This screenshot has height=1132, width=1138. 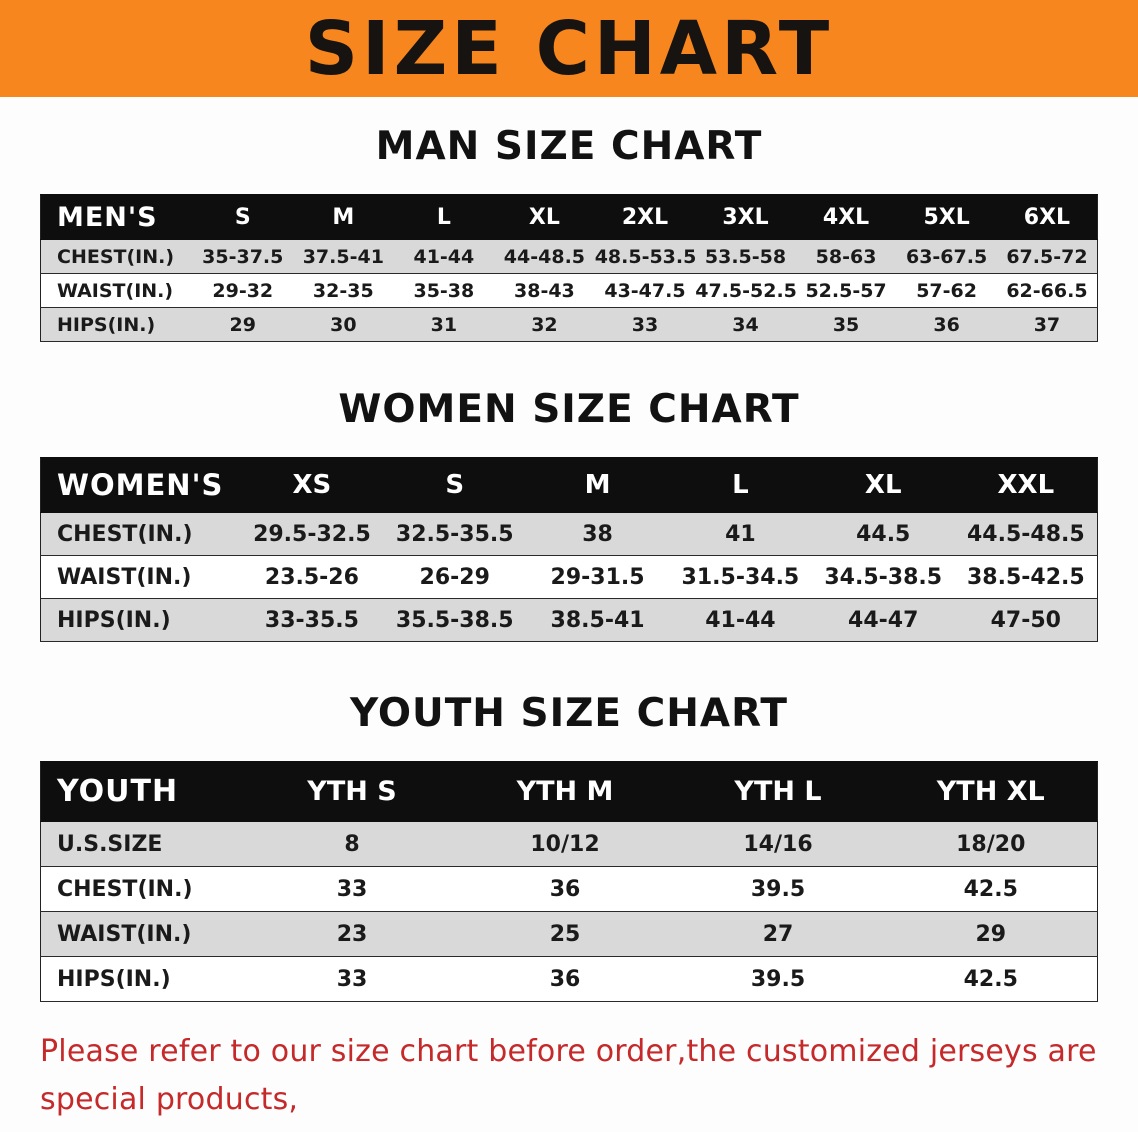 I want to click on table-row: HIPS(IN.) 33 36 39.5 42.5, so click(x=569, y=979).